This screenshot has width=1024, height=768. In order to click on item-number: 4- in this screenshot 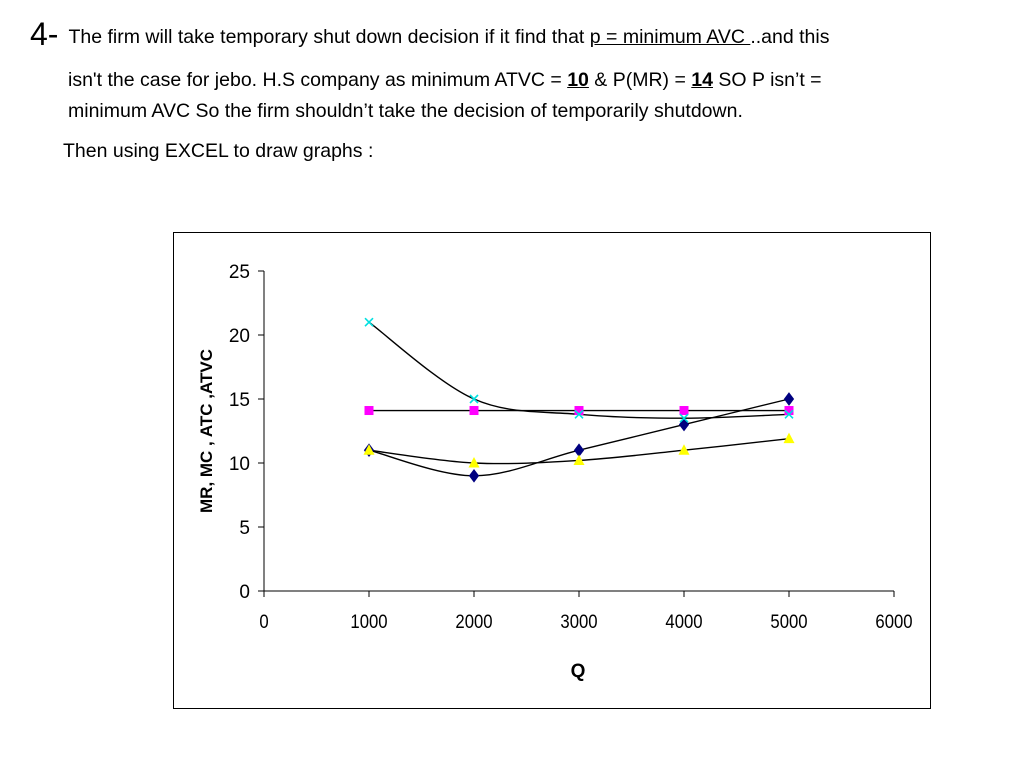, I will do `click(44, 34)`.